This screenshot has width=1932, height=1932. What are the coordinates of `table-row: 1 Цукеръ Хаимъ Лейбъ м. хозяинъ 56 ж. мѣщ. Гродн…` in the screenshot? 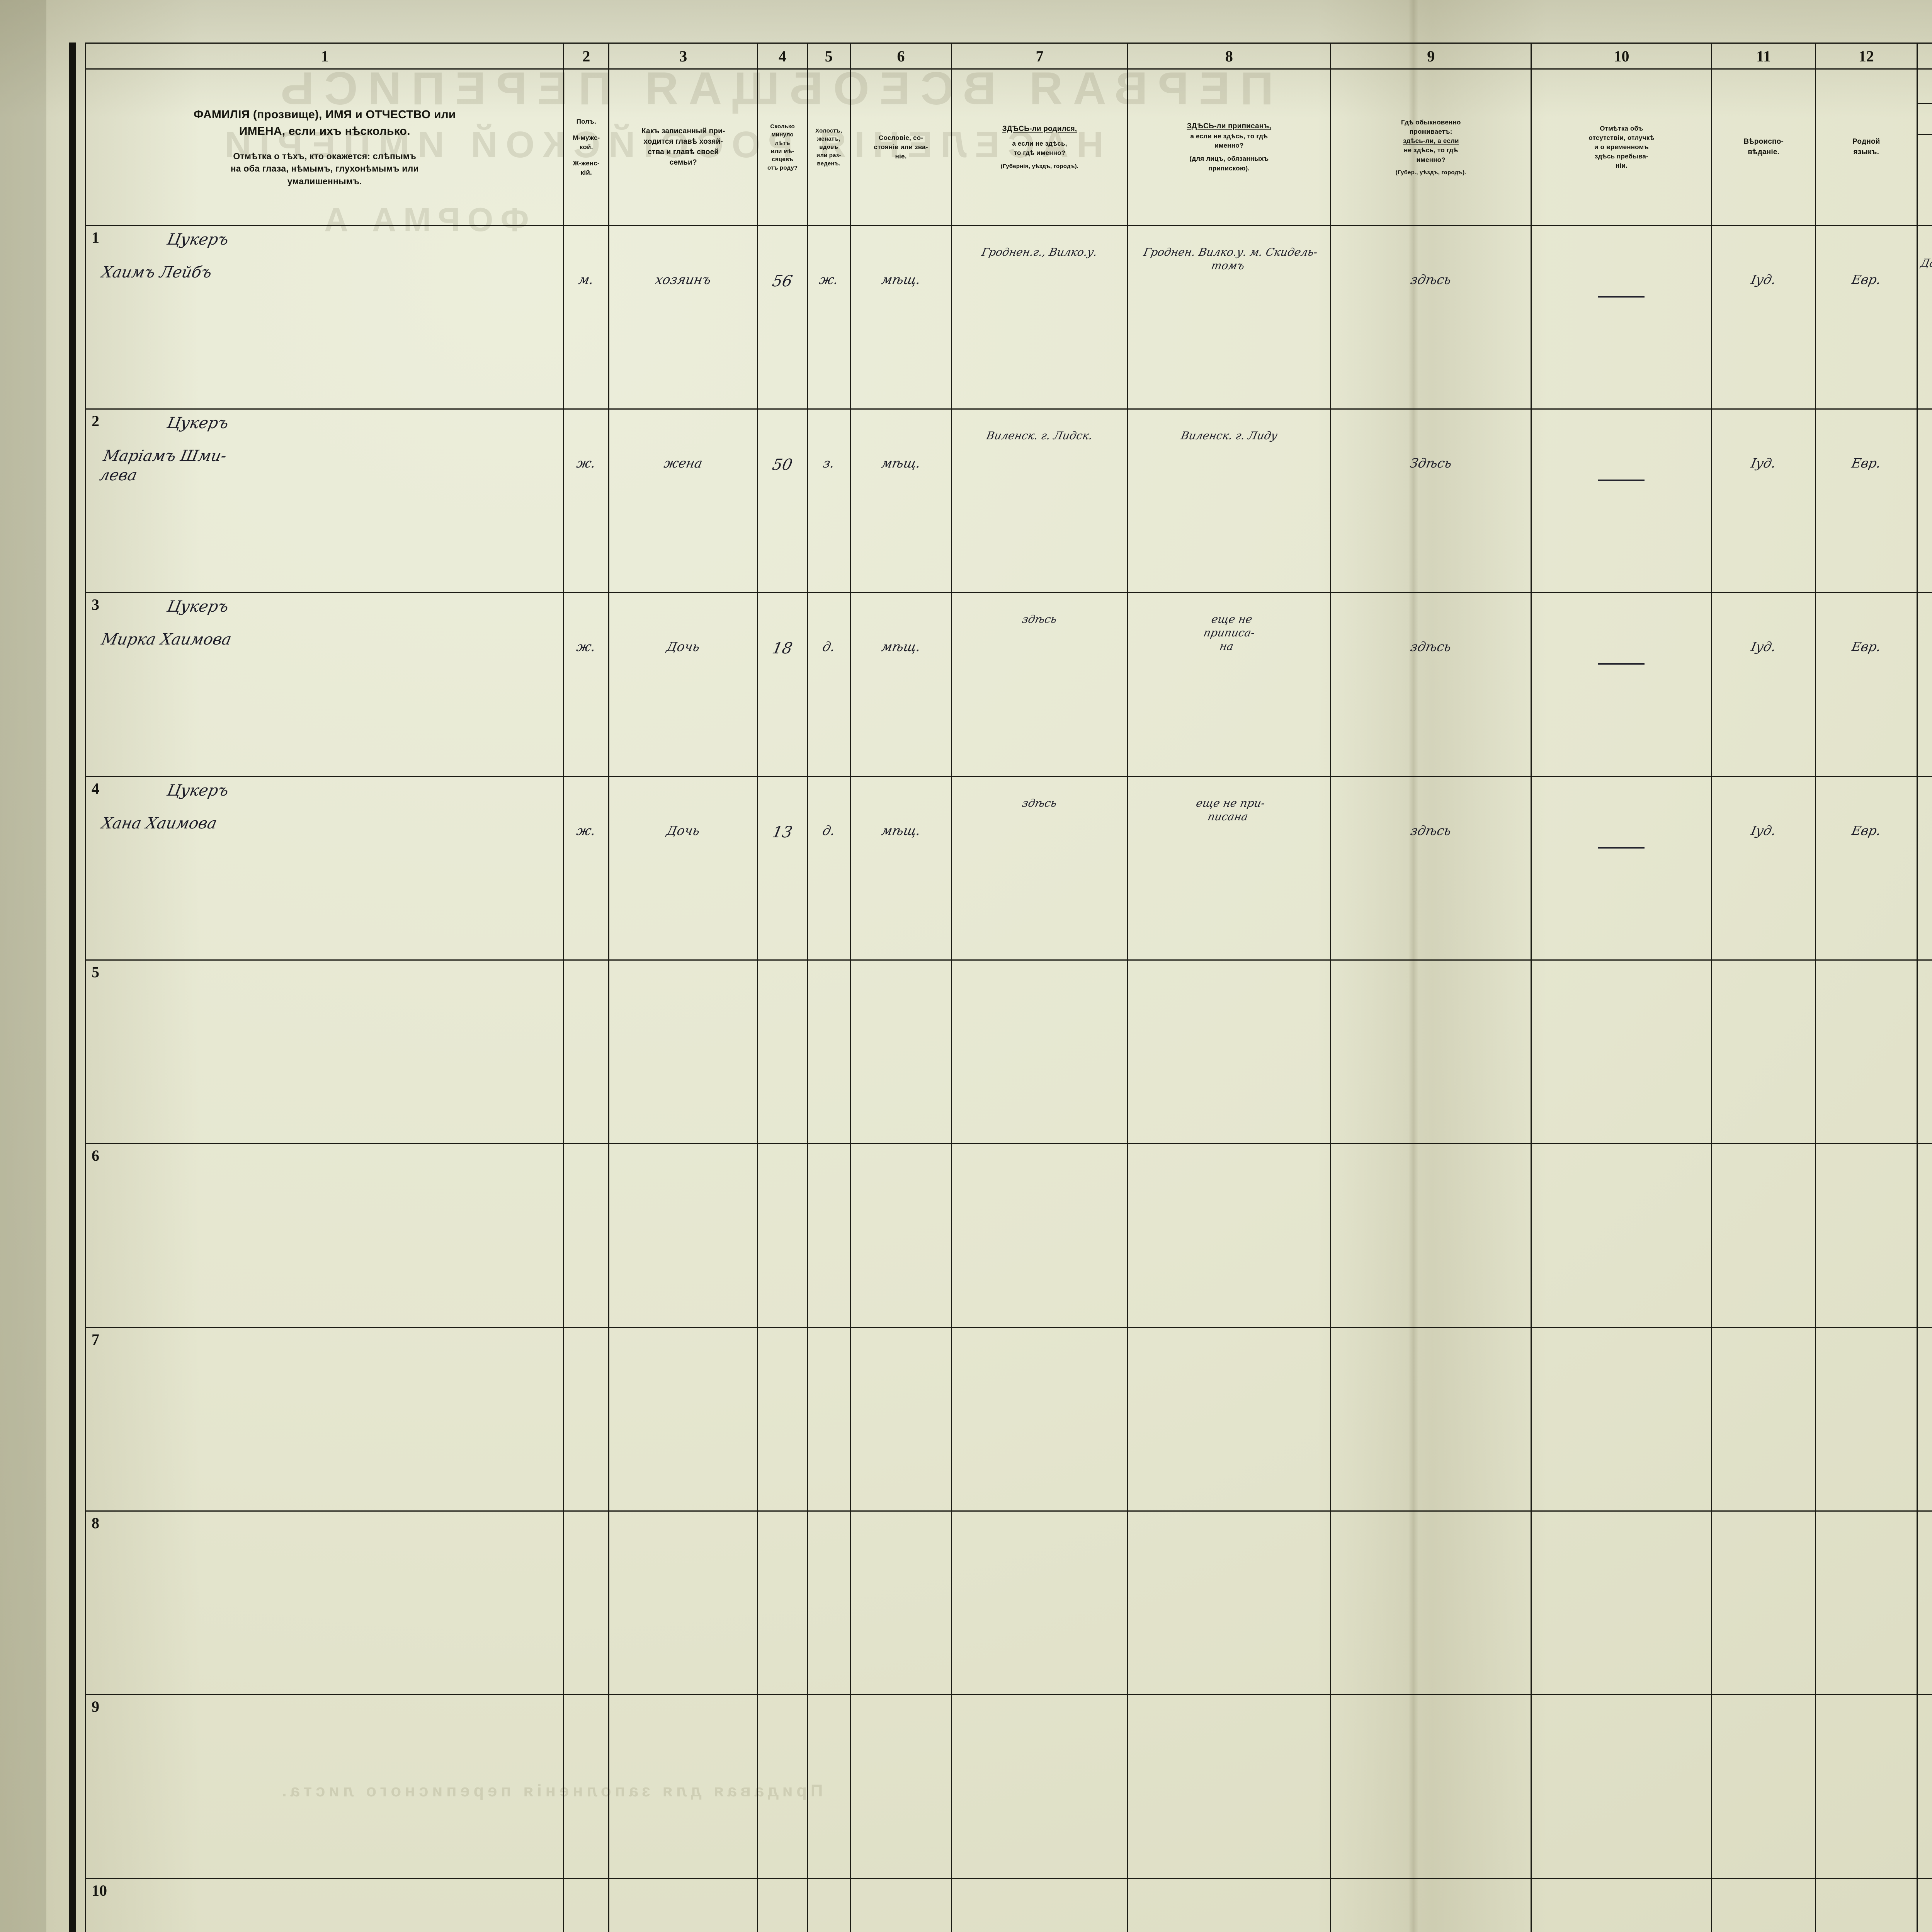 It's located at (1008, 317).